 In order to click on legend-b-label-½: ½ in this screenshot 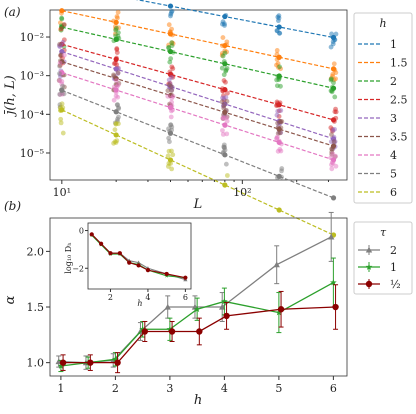, I will do `click(395, 284)`.